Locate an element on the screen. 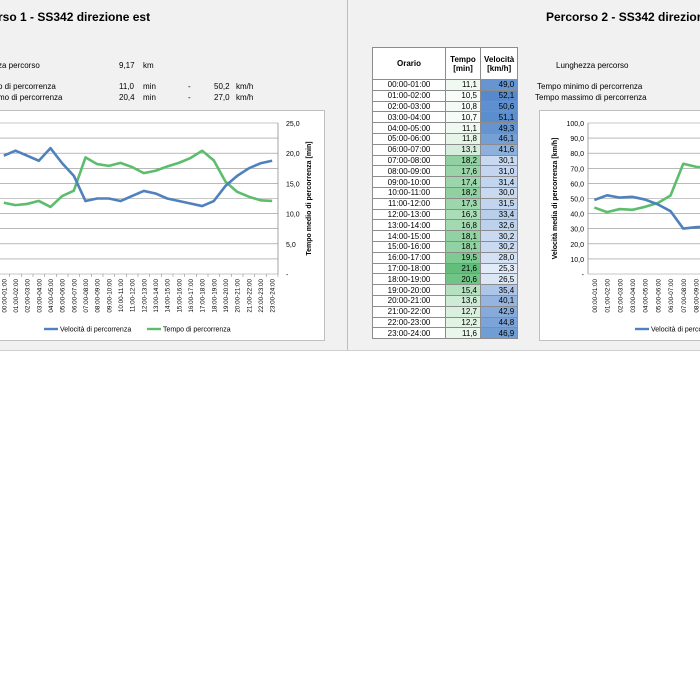  x-tick-label: 12:00-13:00 is located at coordinates (144, 296).